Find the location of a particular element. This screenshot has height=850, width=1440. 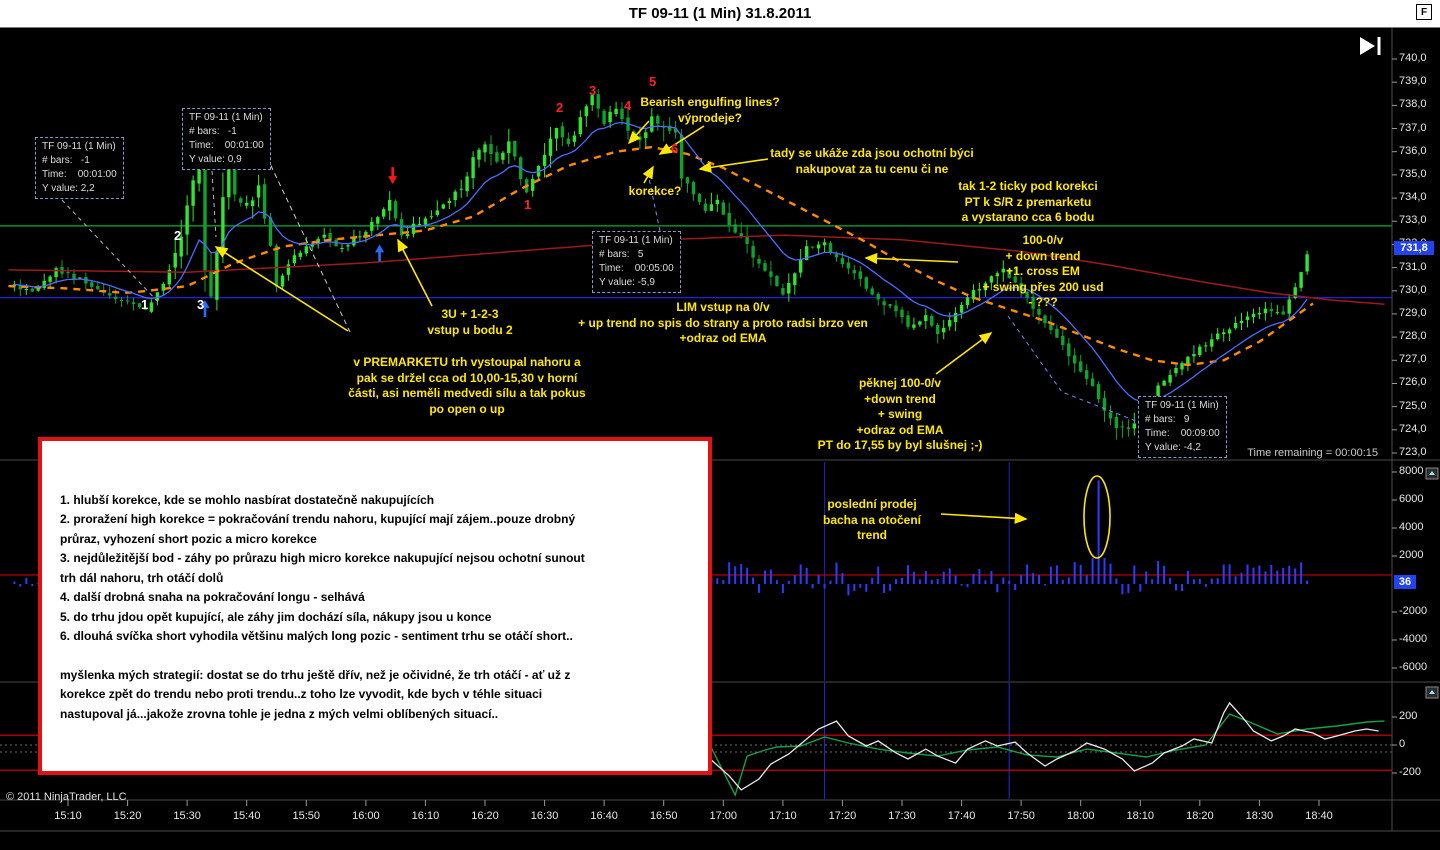

chart-title: TF 09-11 (1 Min) 31.8.2011 is located at coordinates (720, 13).